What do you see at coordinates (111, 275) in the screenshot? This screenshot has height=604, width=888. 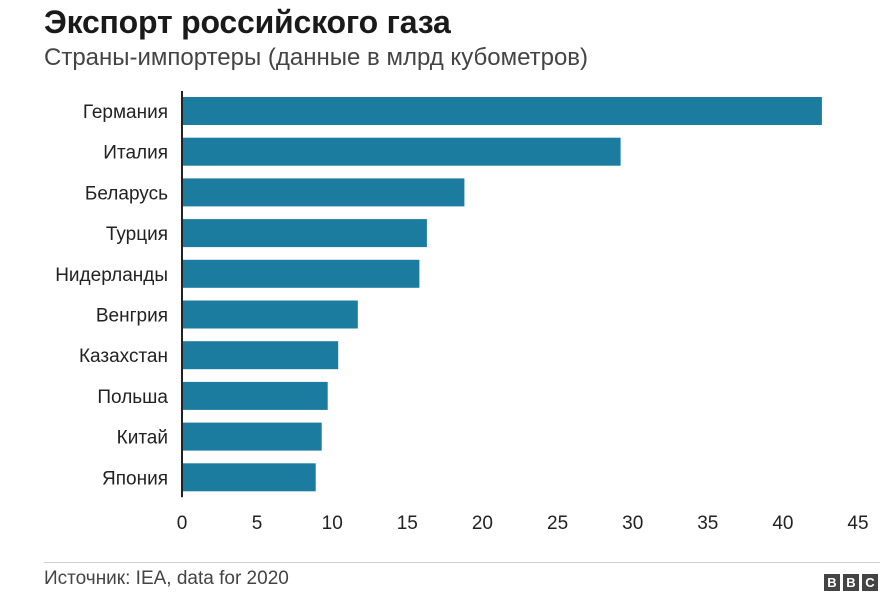 I see `y-tick-label: Нидерланды` at bounding box center [111, 275].